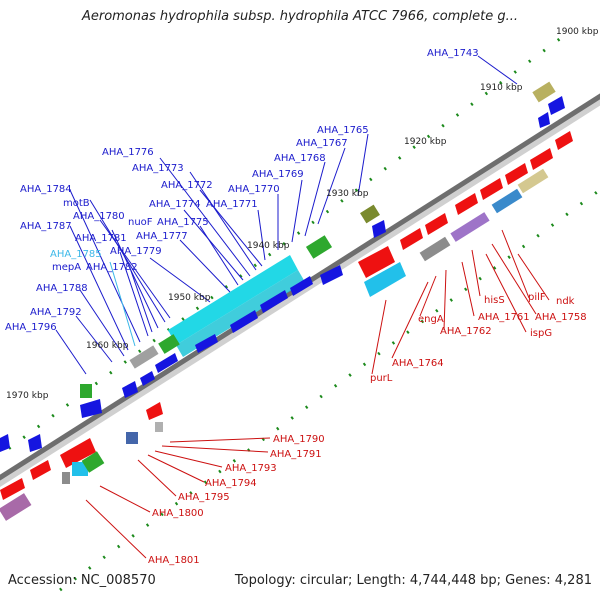 This screenshot has width=600, height=600. I want to click on gene-label: AHA_1787, so click(46, 226).